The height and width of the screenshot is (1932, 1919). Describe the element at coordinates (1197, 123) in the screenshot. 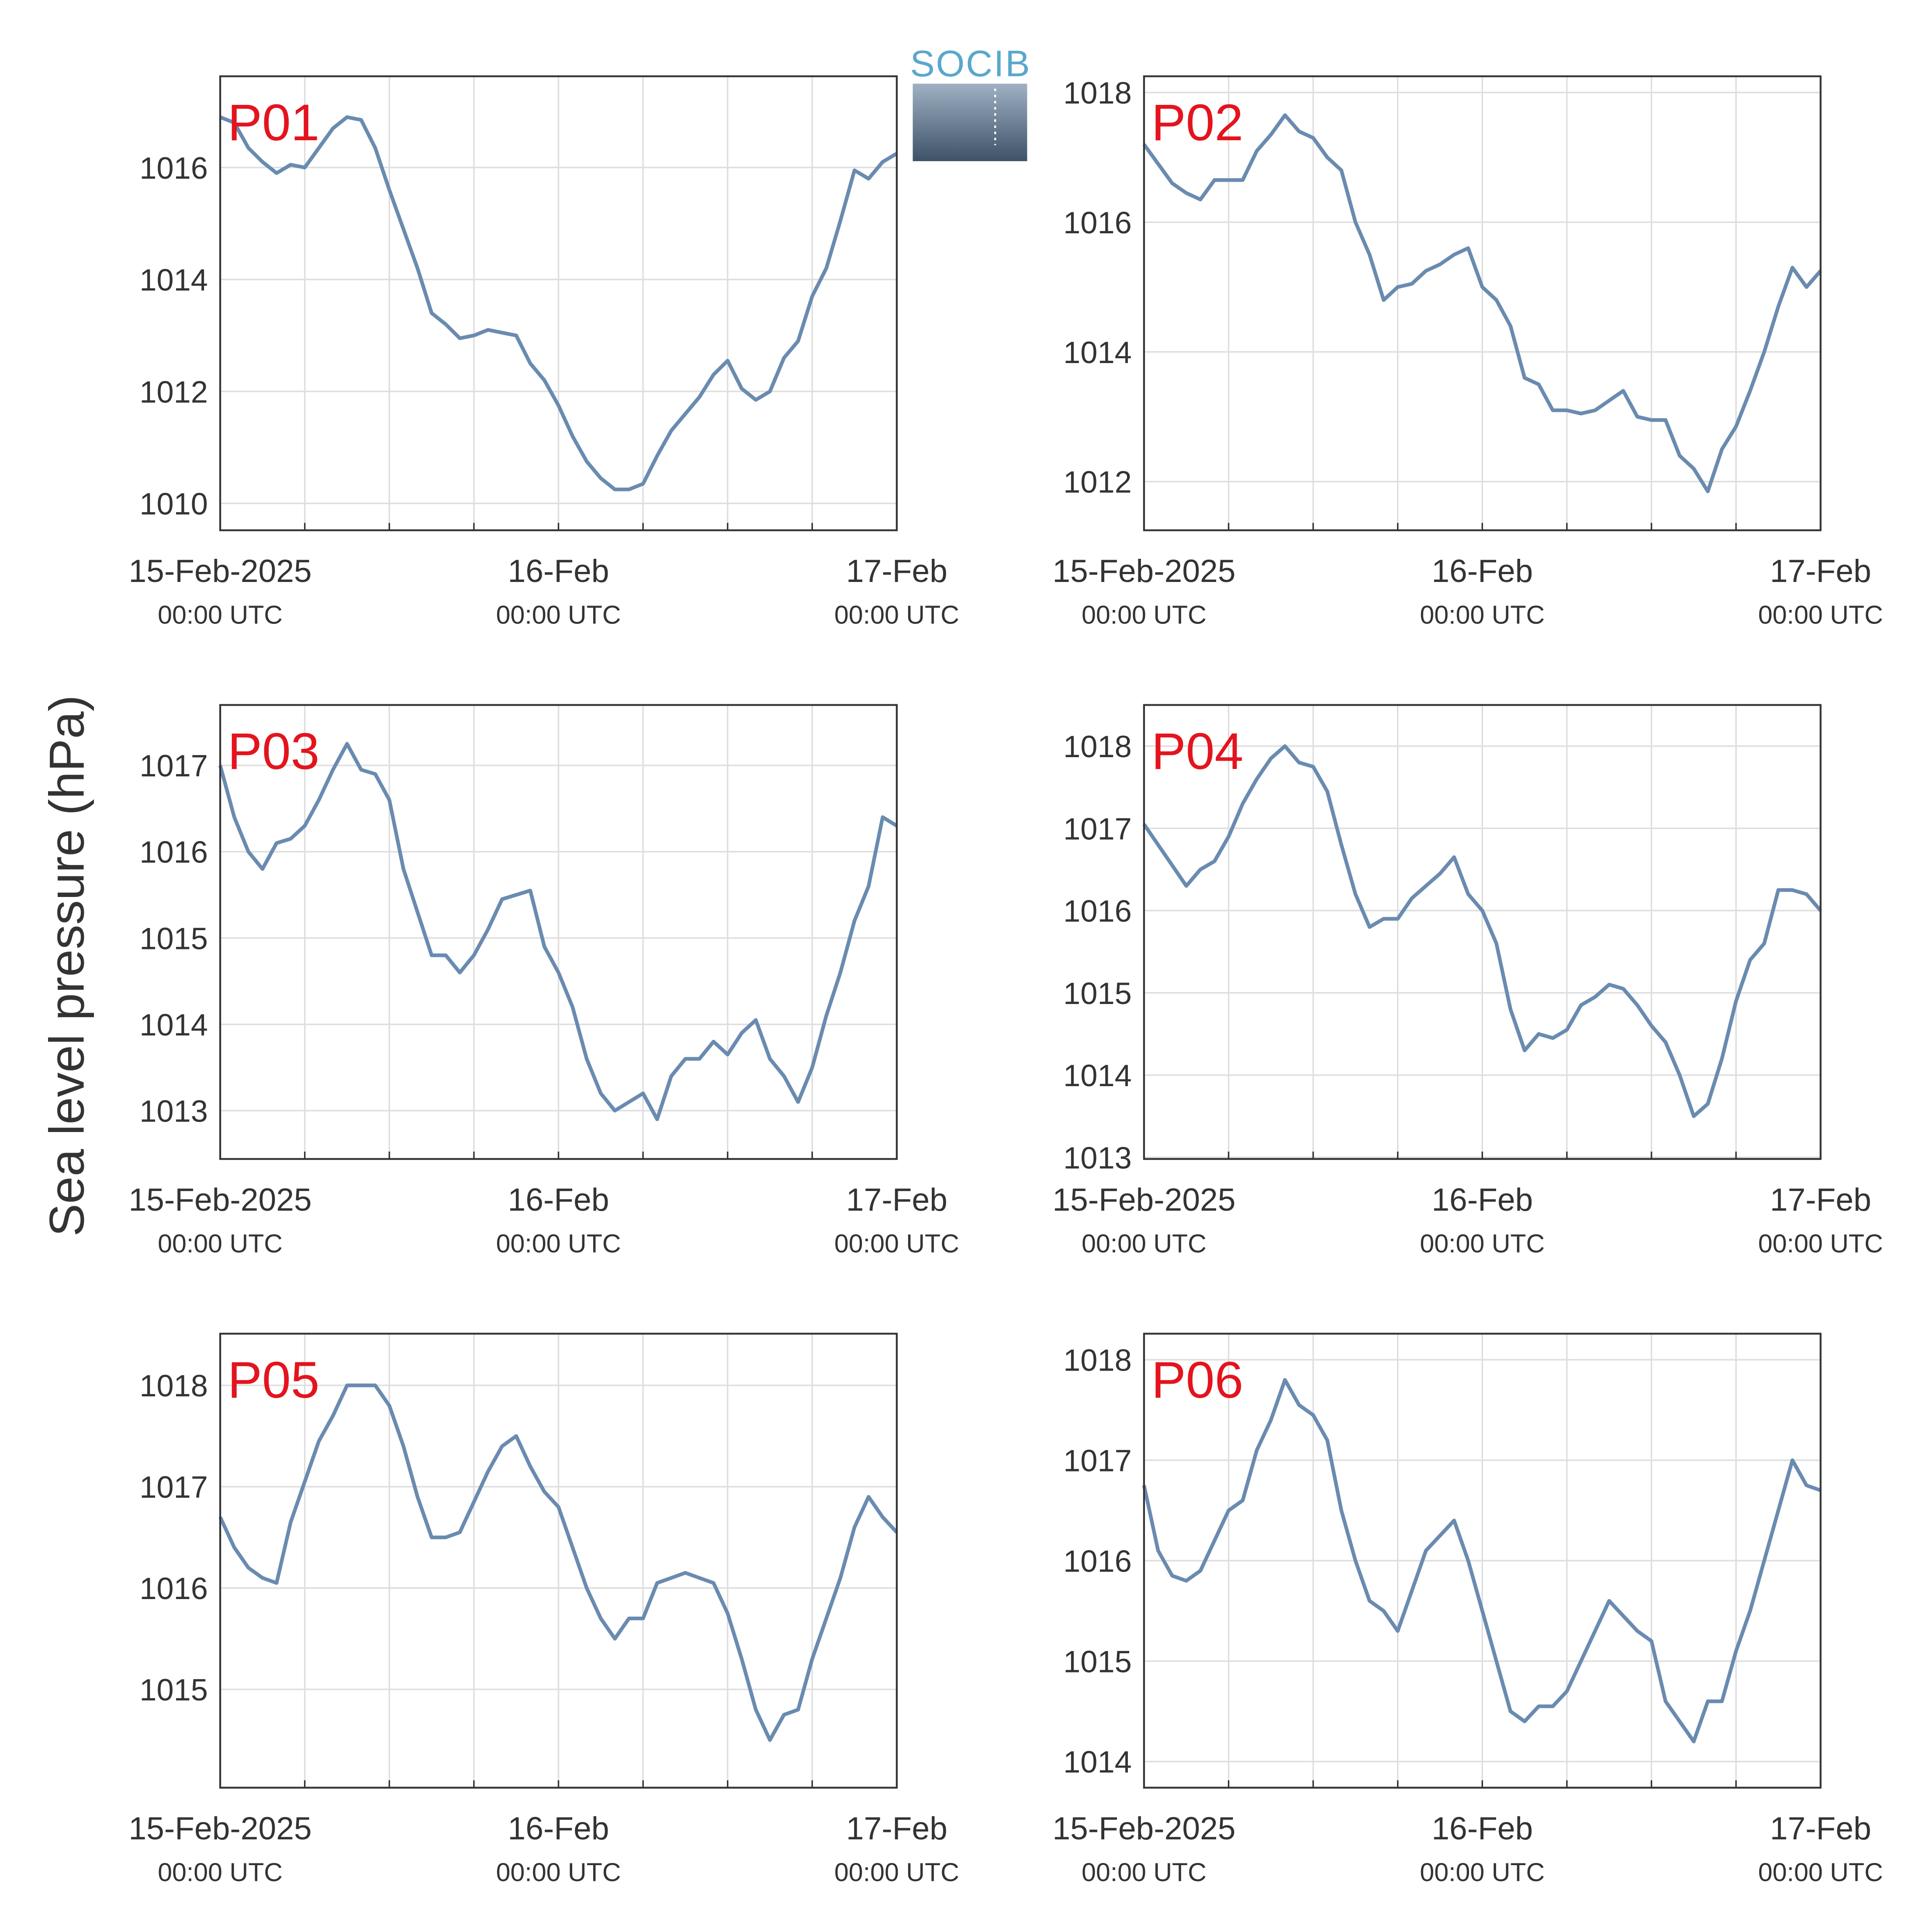

I see `panel-title: P02` at that location.